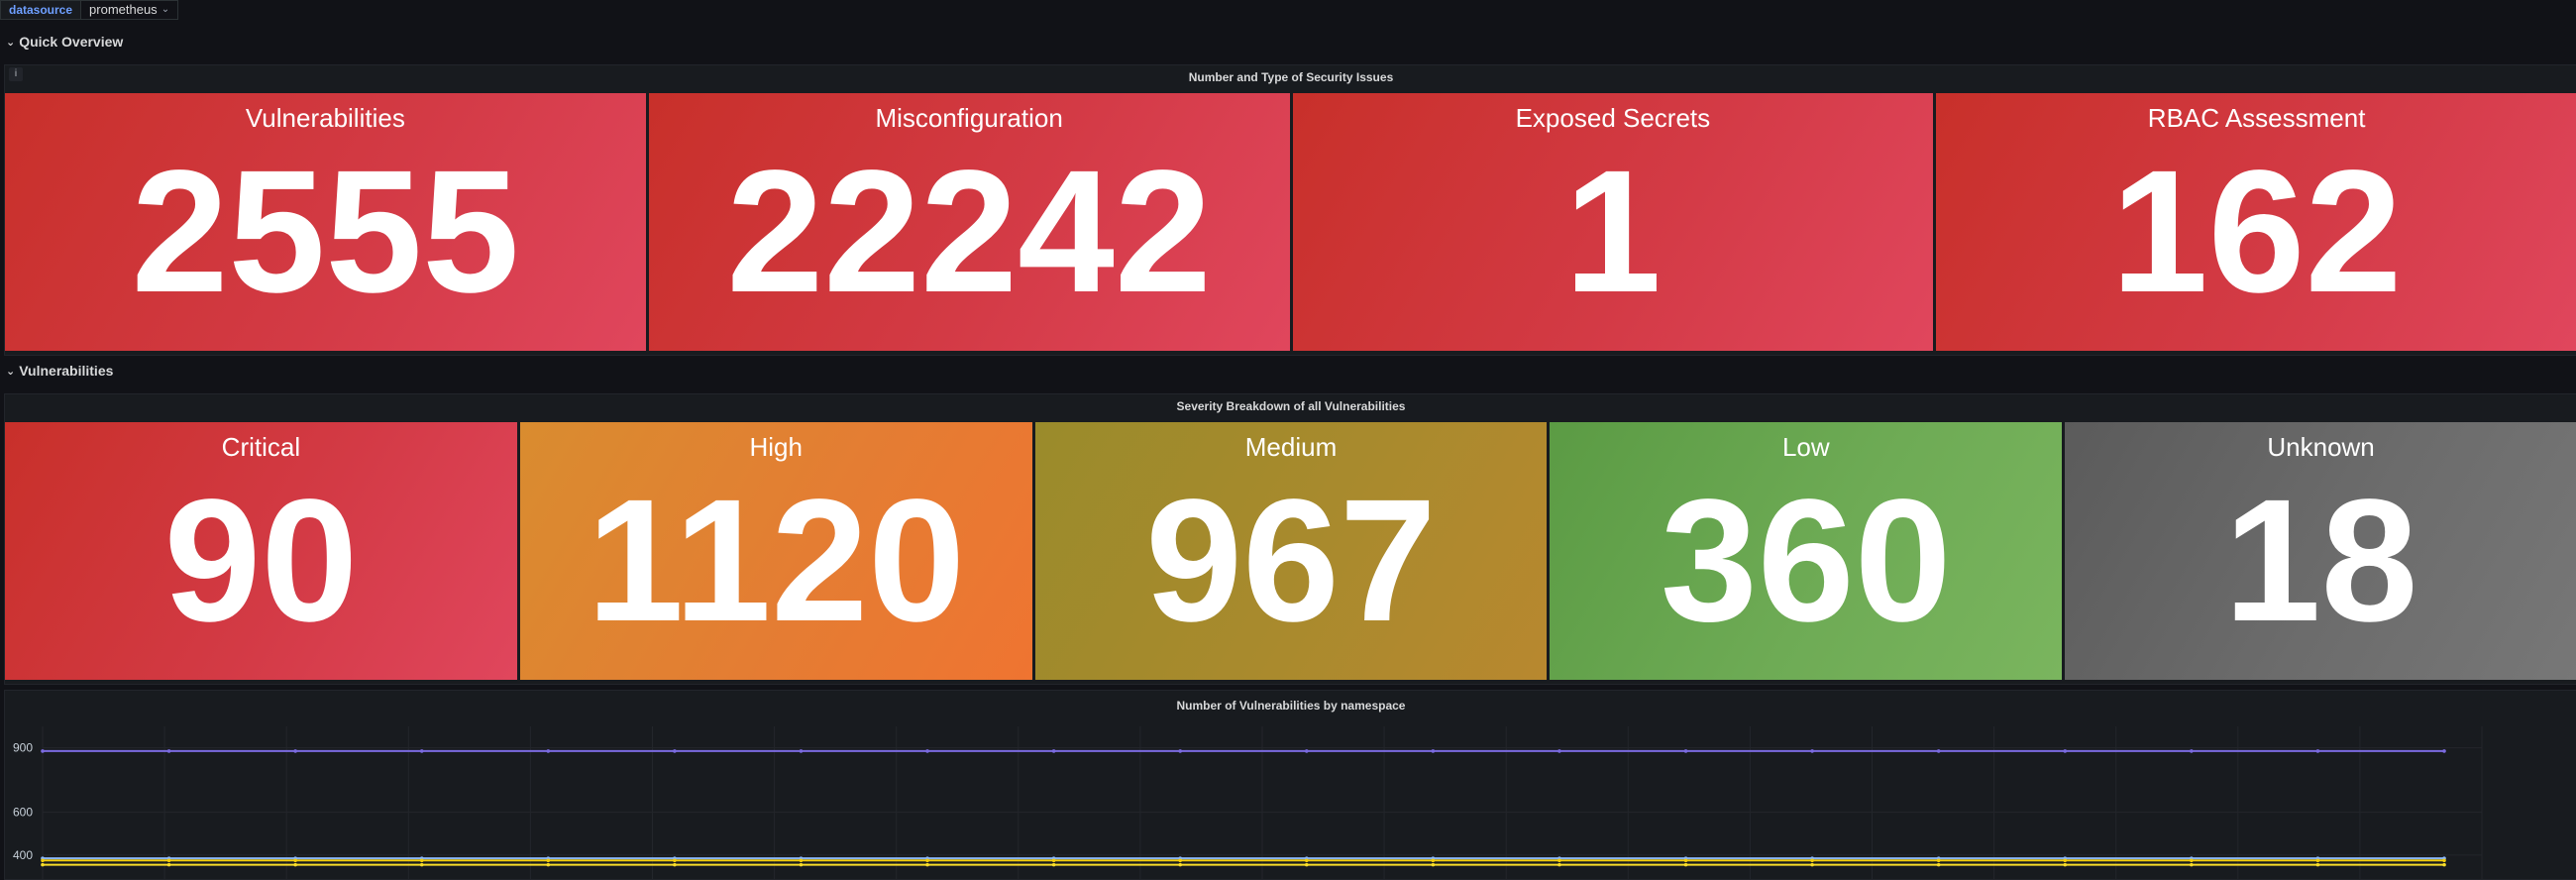 This screenshot has width=2576, height=880. I want to click on stat-label: Misconfiguration, so click(969, 118).